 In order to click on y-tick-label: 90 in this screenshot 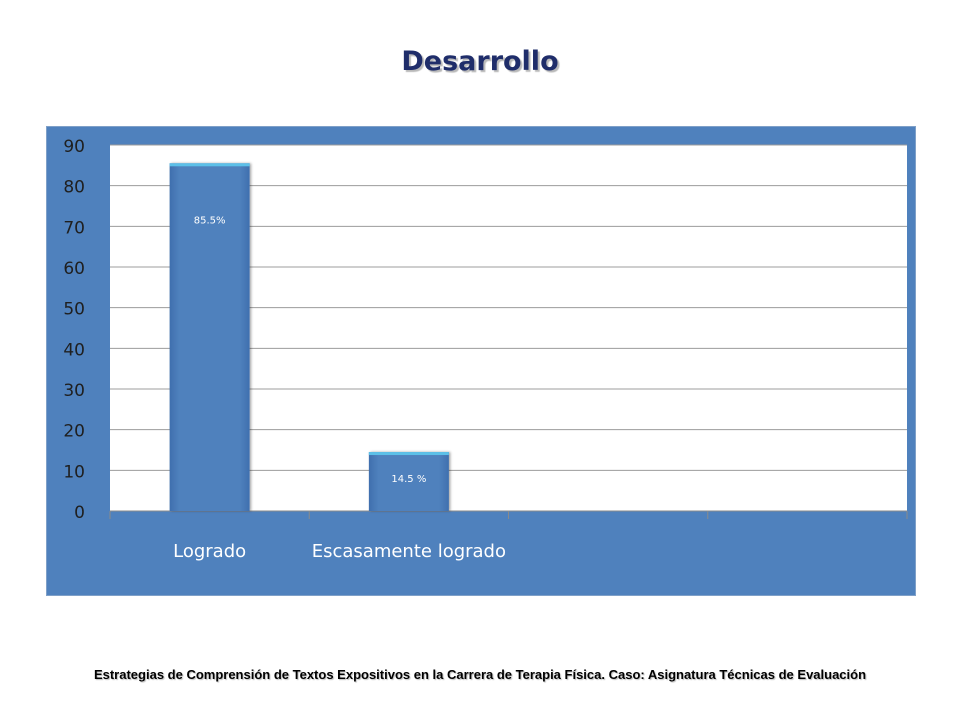, I will do `click(74, 147)`.